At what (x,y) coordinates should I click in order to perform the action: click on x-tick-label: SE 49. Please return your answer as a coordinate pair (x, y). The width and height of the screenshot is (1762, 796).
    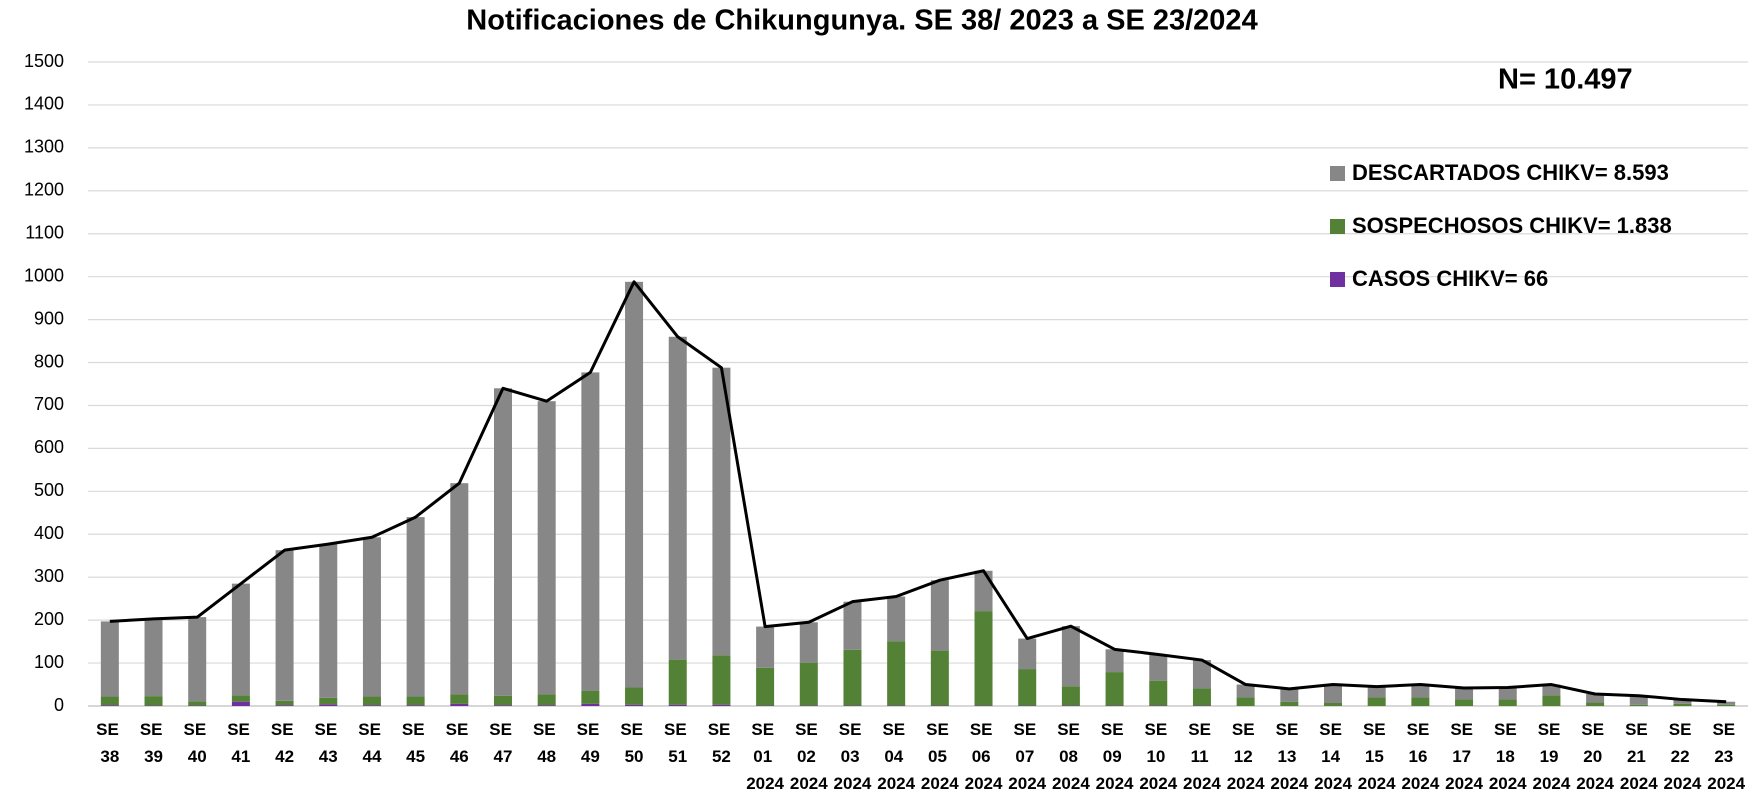
    Looking at the image, I should click on (590, 743).